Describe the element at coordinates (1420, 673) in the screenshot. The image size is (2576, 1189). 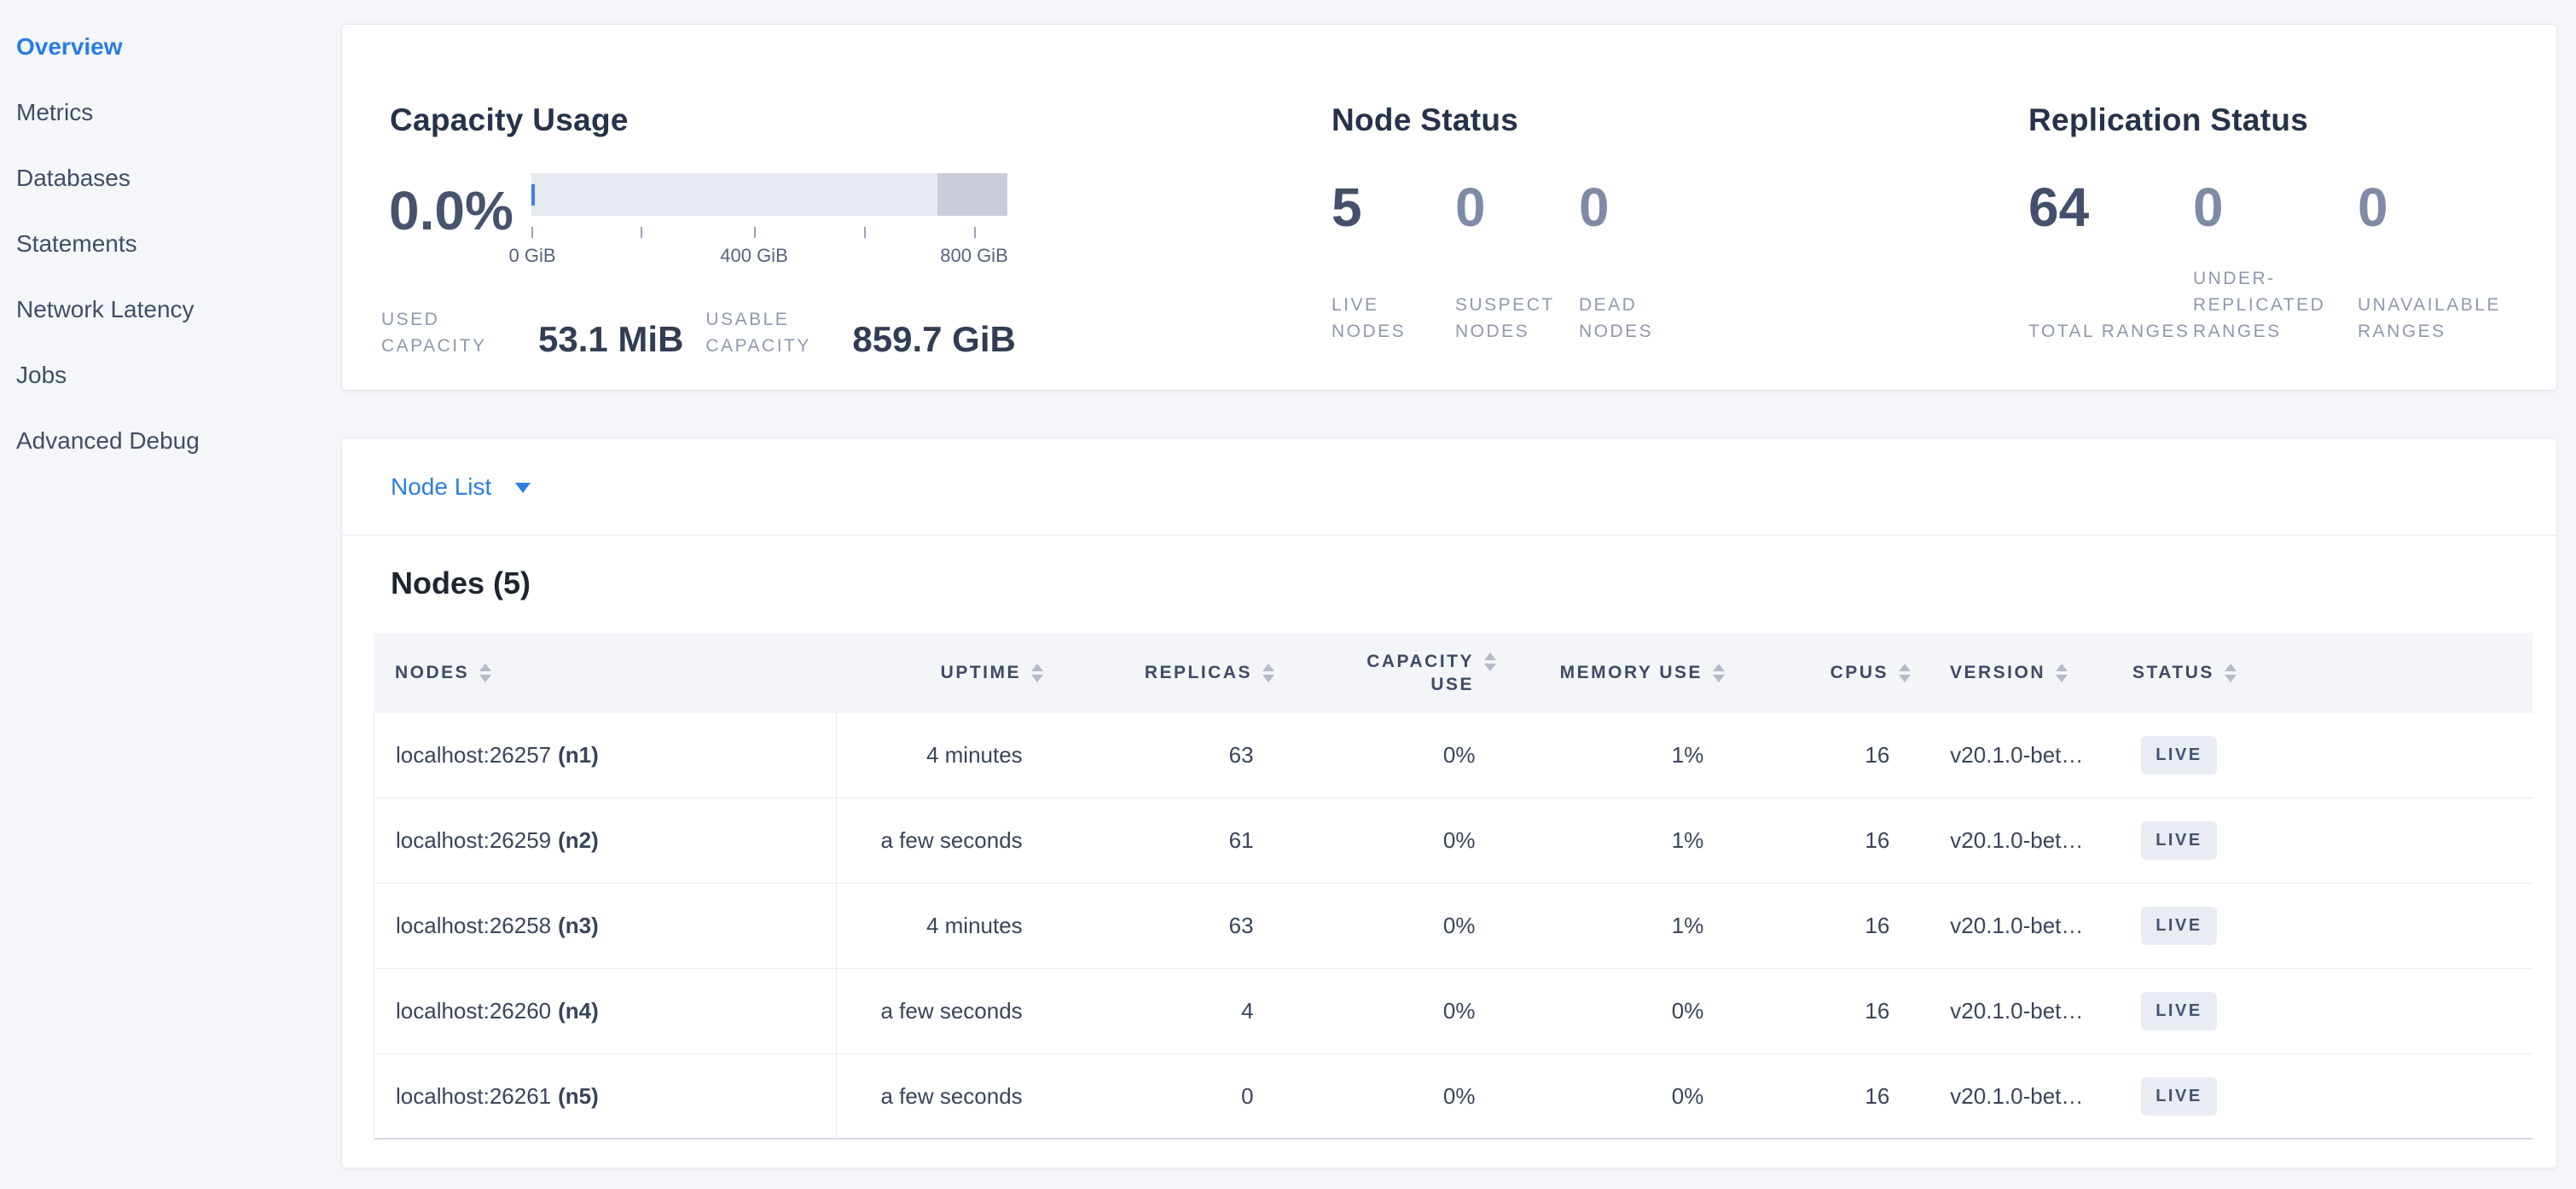
I see `column-header-label: CAPACITY USE` at that location.